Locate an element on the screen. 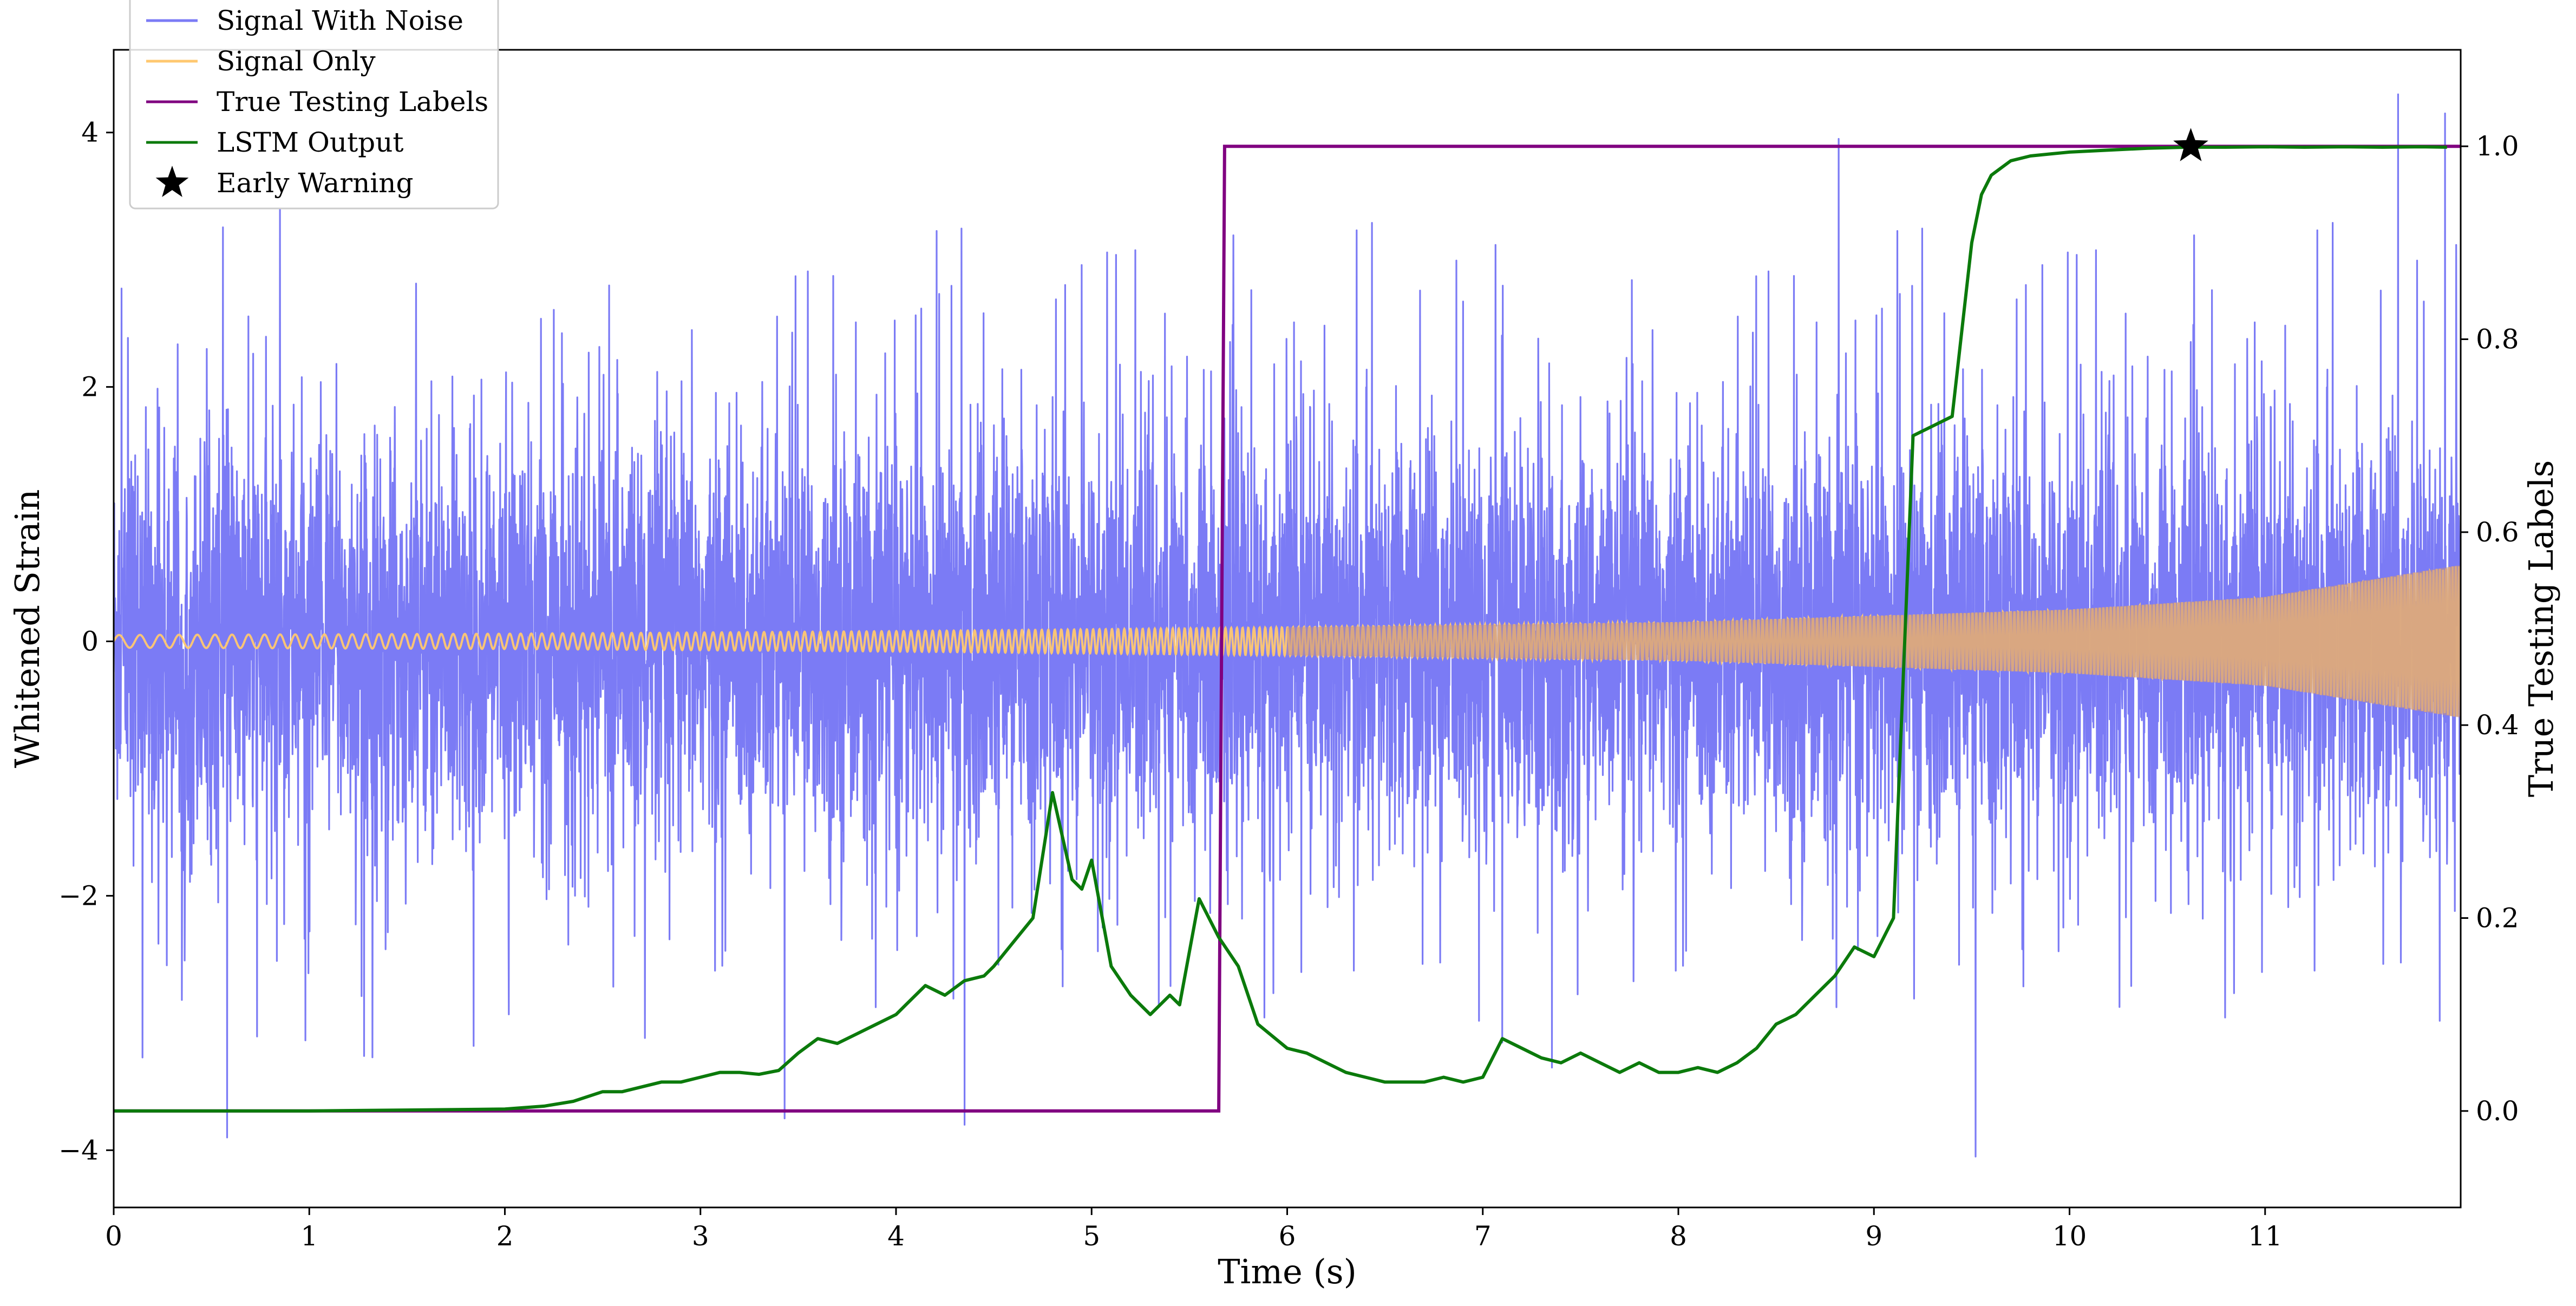  y-left-tick-label: −2 is located at coordinates (78, 895).